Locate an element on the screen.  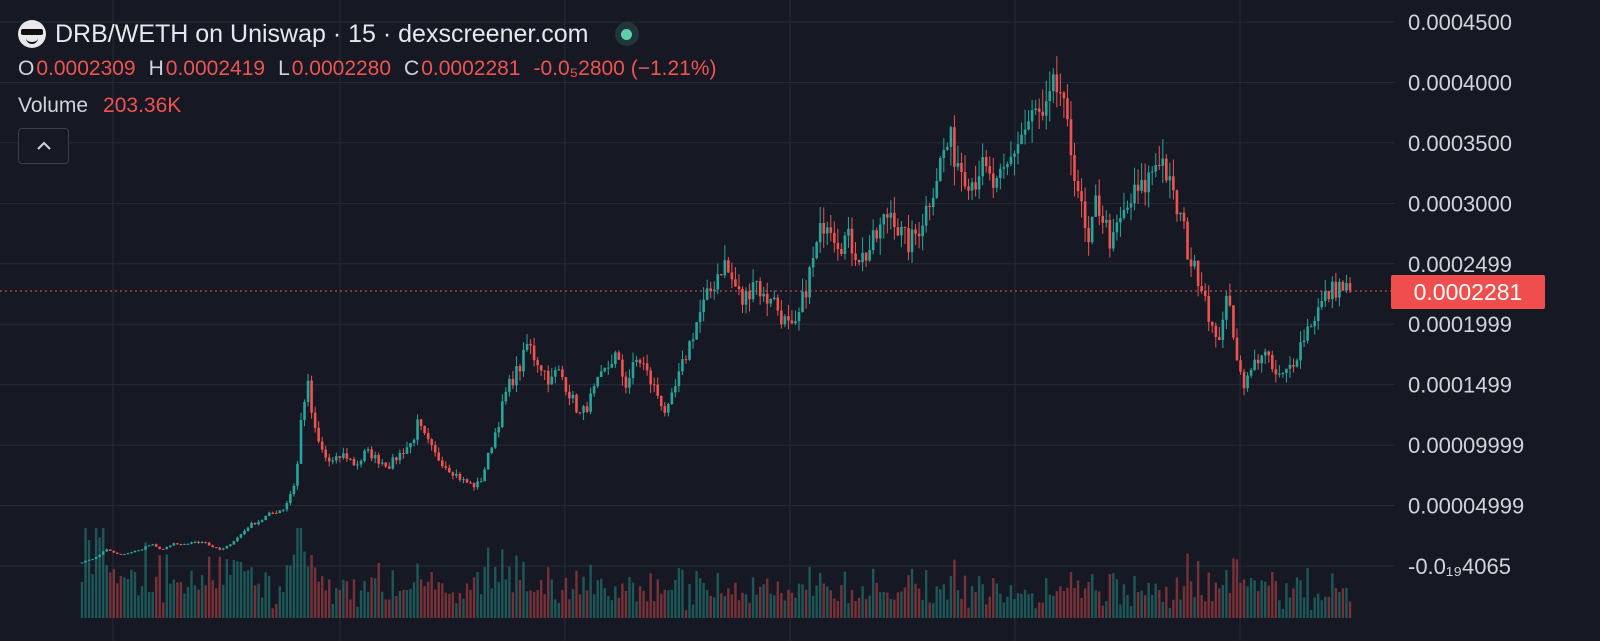
last-price-tag: 0.0002281 is located at coordinates (1468, 292).